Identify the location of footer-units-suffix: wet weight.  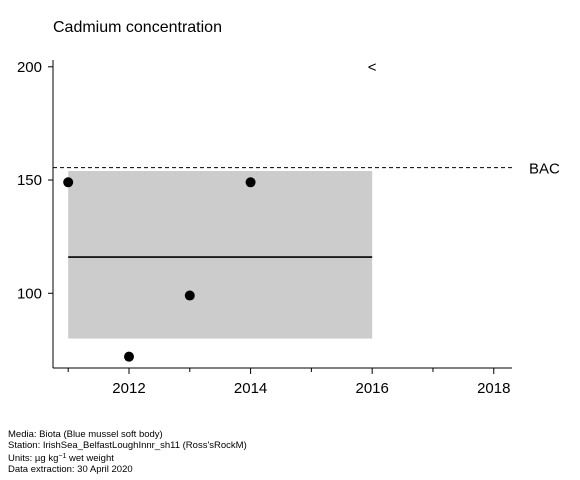
(90, 458).